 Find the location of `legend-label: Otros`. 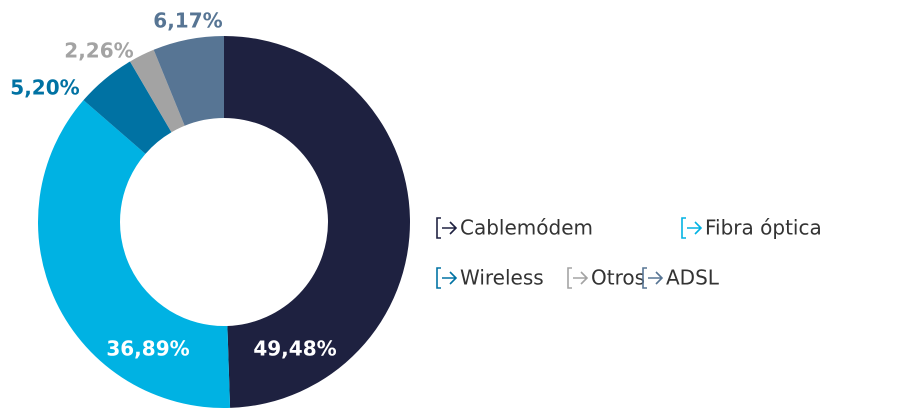

legend-label: Otros is located at coordinates (618, 278).